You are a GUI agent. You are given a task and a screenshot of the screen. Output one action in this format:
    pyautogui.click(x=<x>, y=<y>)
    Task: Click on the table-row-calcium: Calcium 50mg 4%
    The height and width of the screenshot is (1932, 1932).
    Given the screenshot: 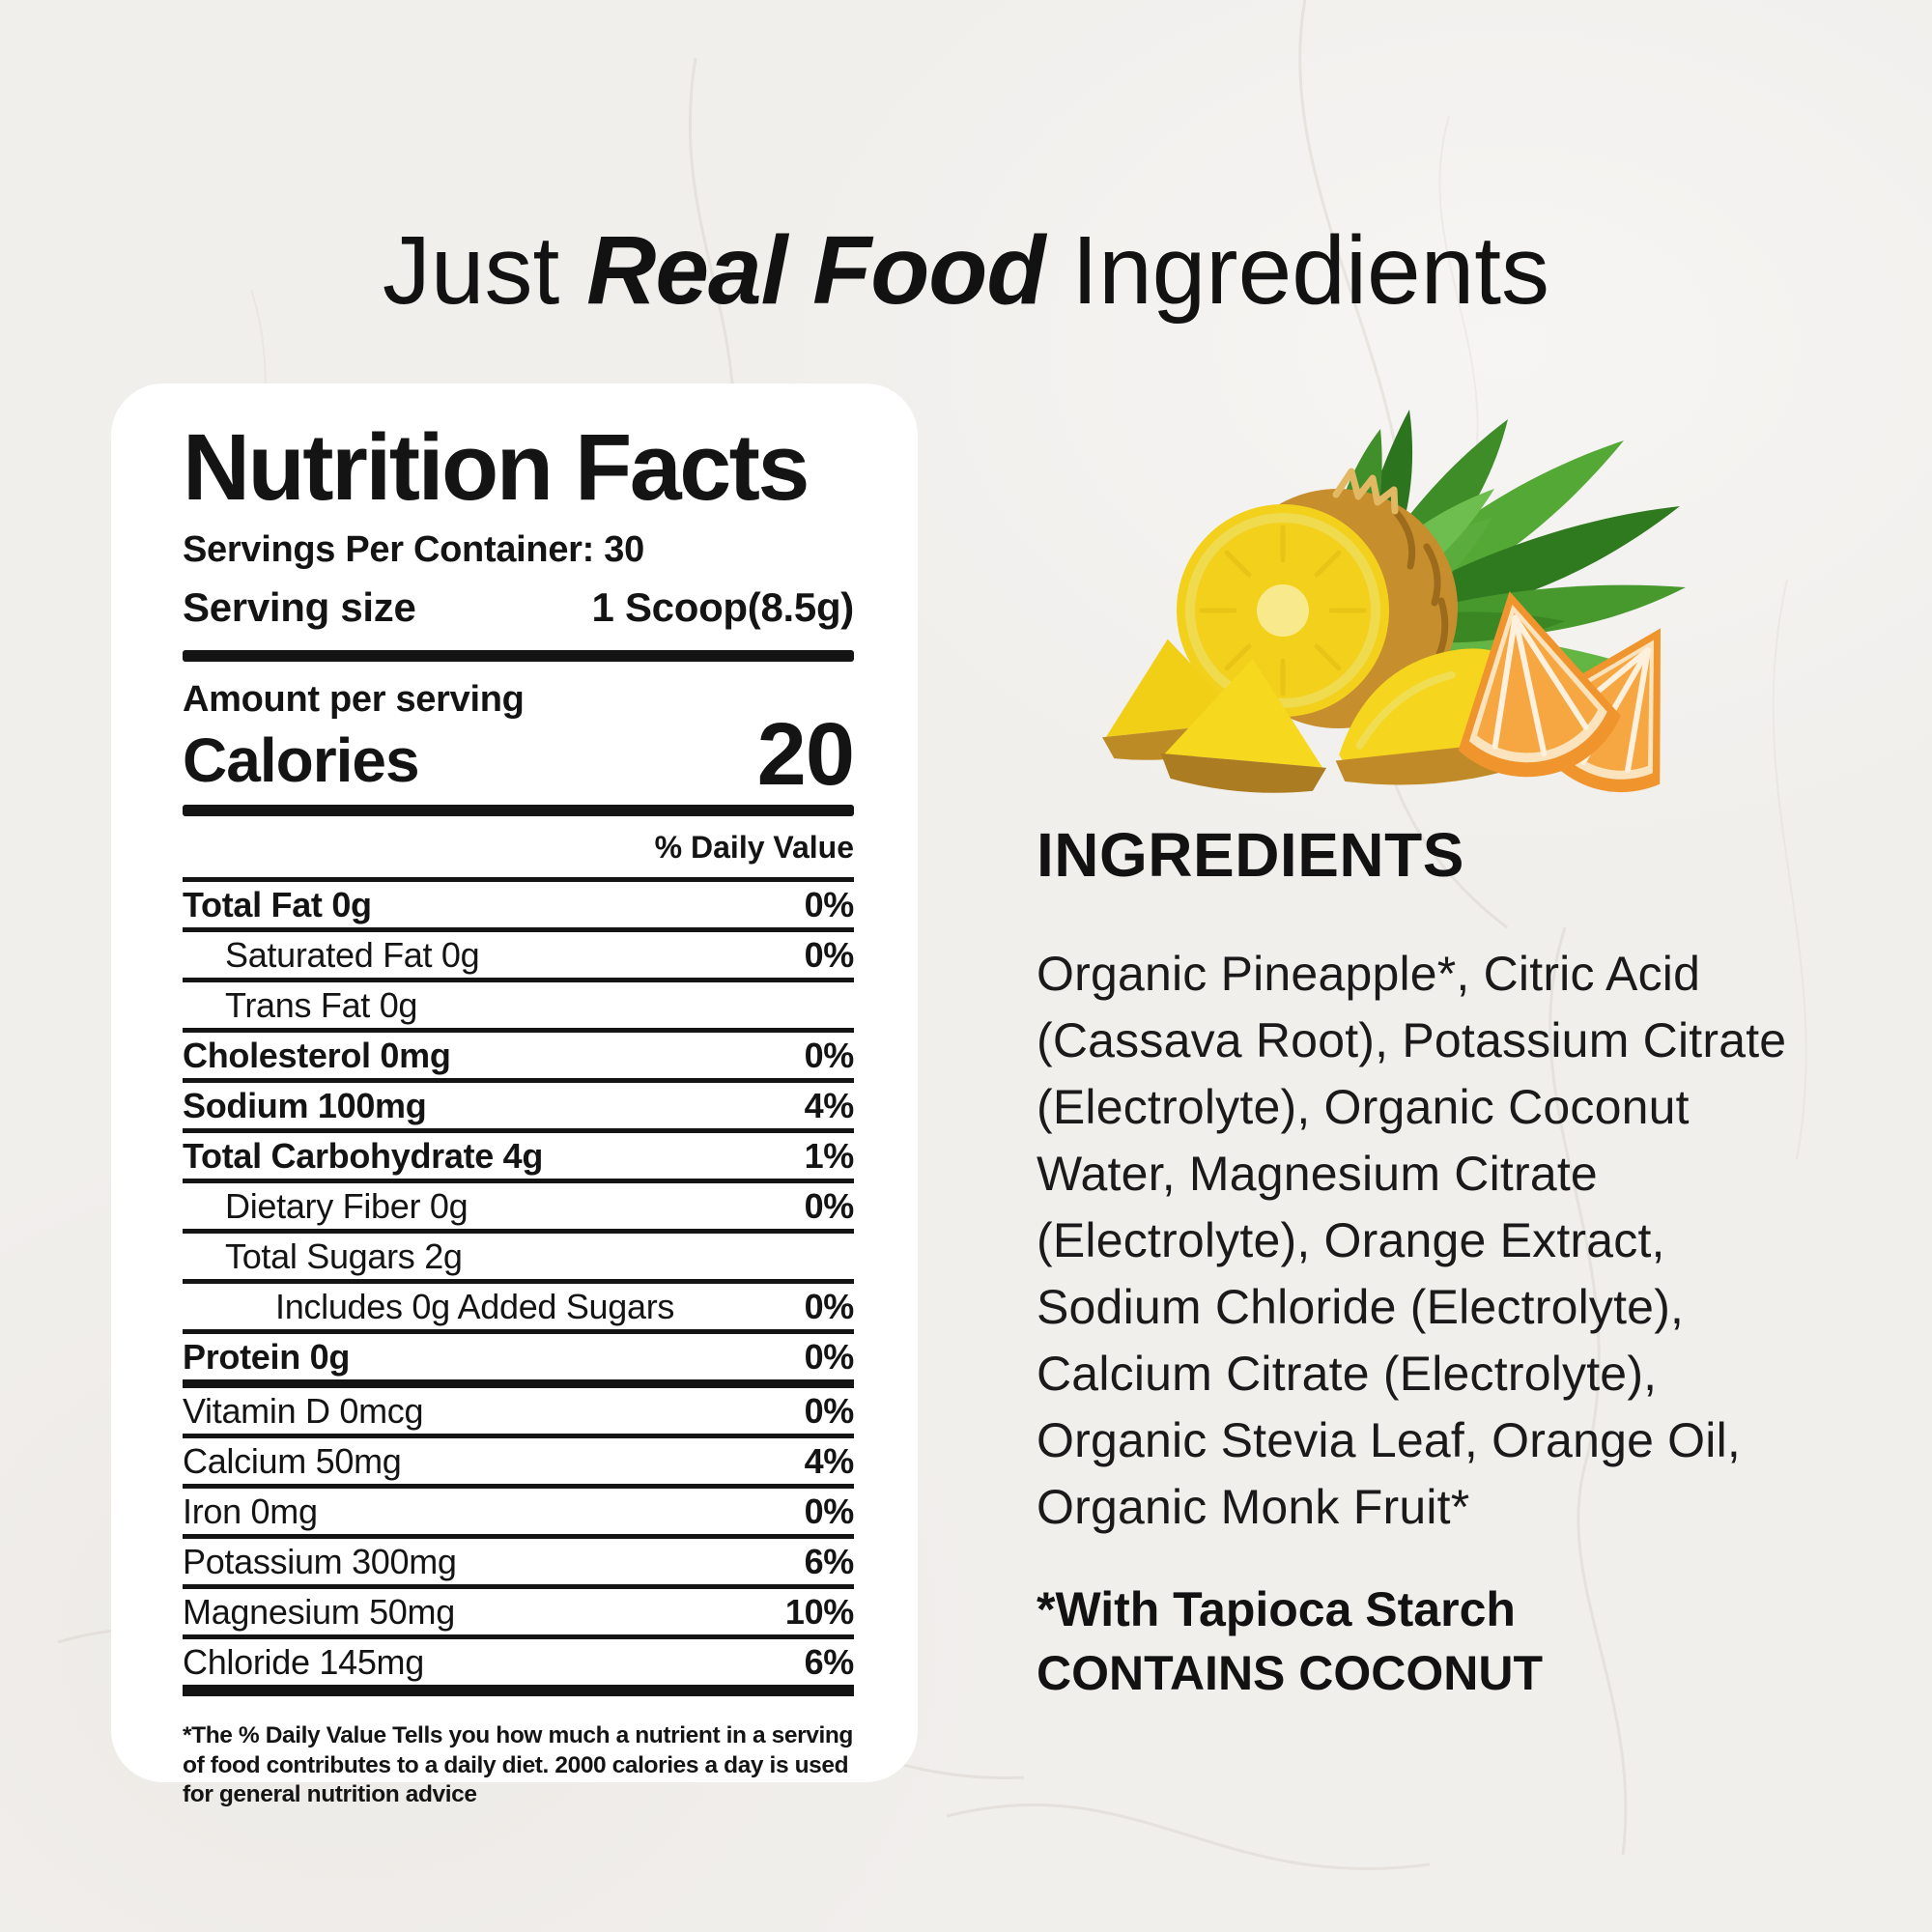 What is the action you would take?
    pyautogui.click(x=518, y=1464)
    